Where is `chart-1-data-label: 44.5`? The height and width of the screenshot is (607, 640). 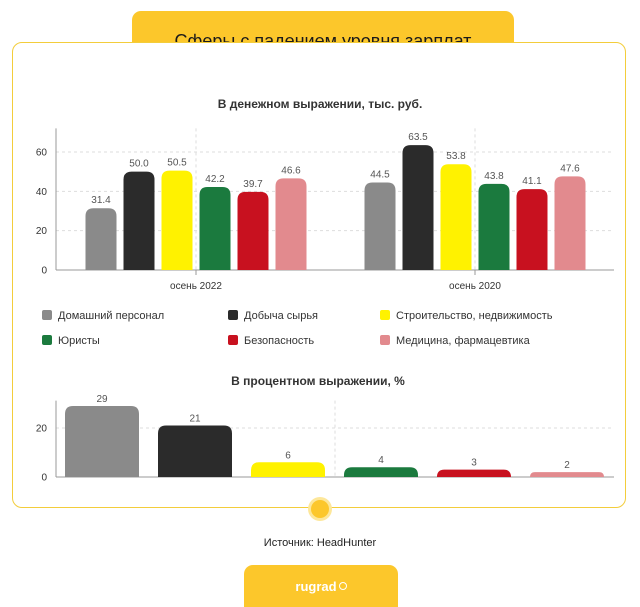
chart-1-data-label: 44.5 is located at coordinates (380, 174).